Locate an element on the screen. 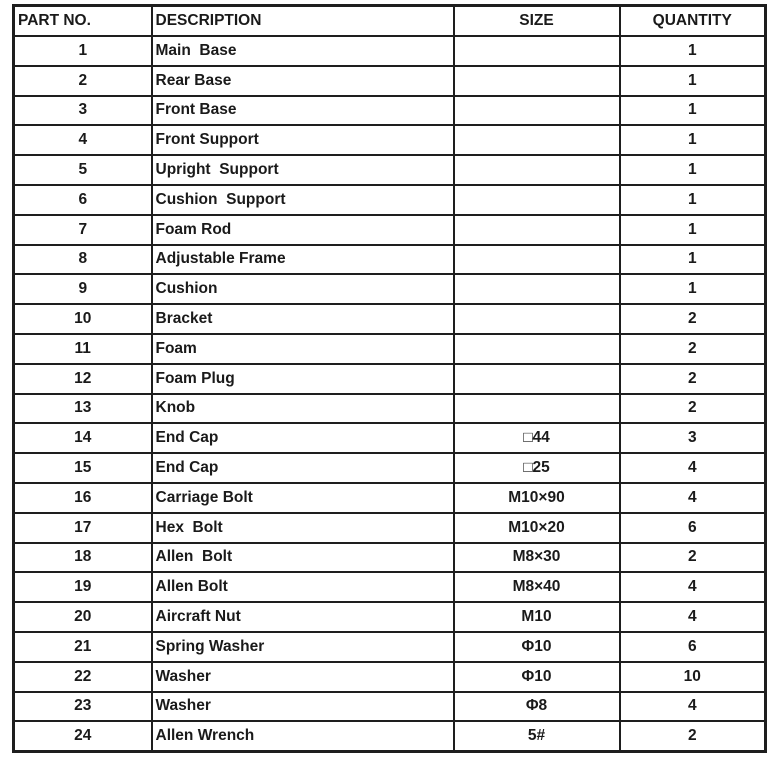 Image resolution: width=772 pixels, height=774 pixels. description-cell: Main Base is located at coordinates (302, 51).